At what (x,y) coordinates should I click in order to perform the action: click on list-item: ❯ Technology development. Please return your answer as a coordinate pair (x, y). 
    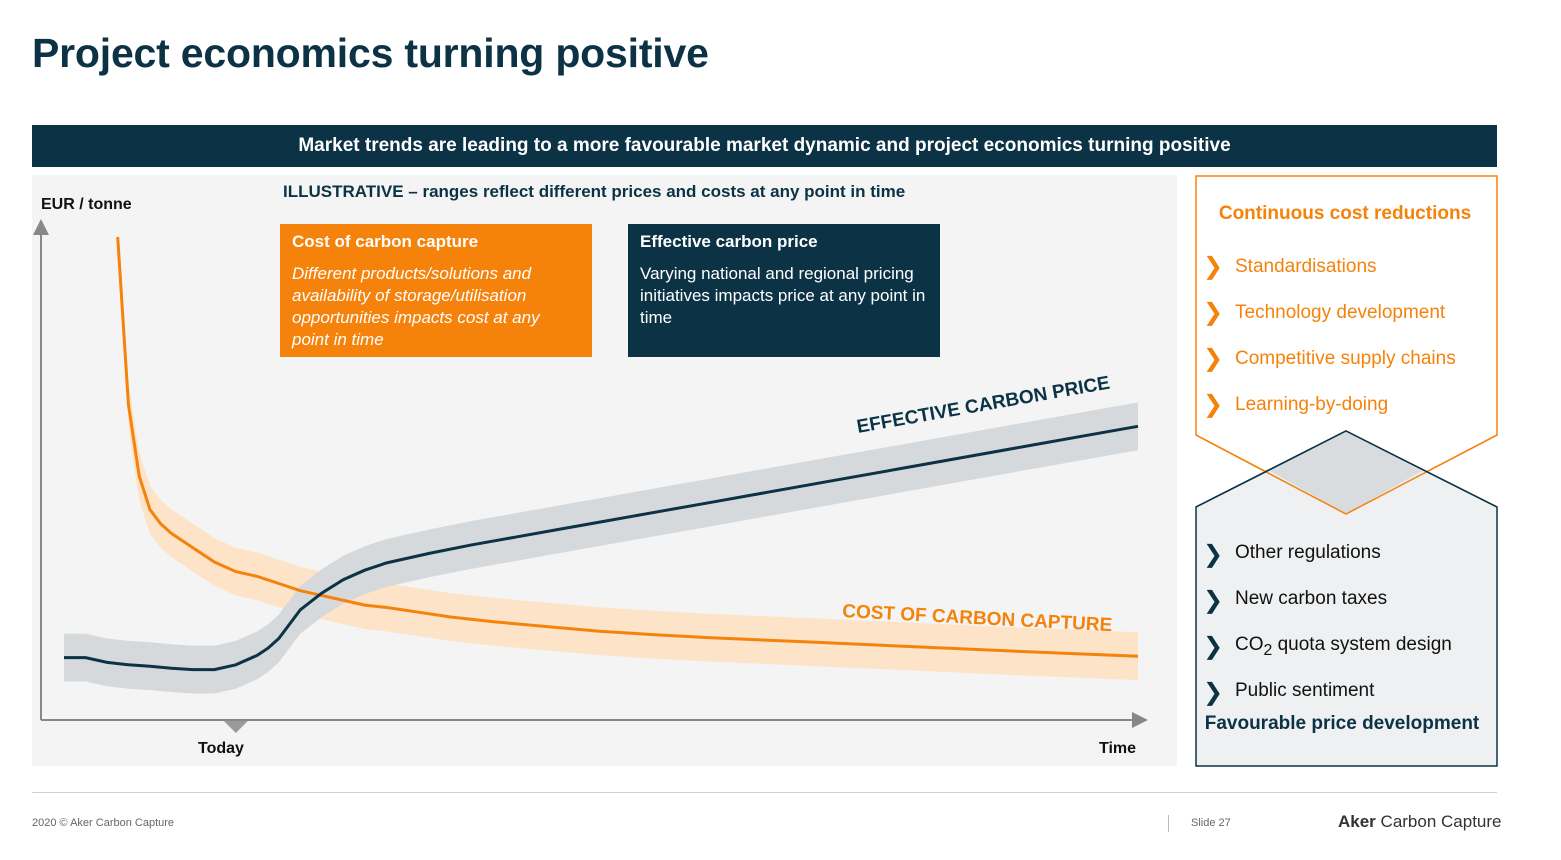
    Looking at the image, I should click on (1329, 313).